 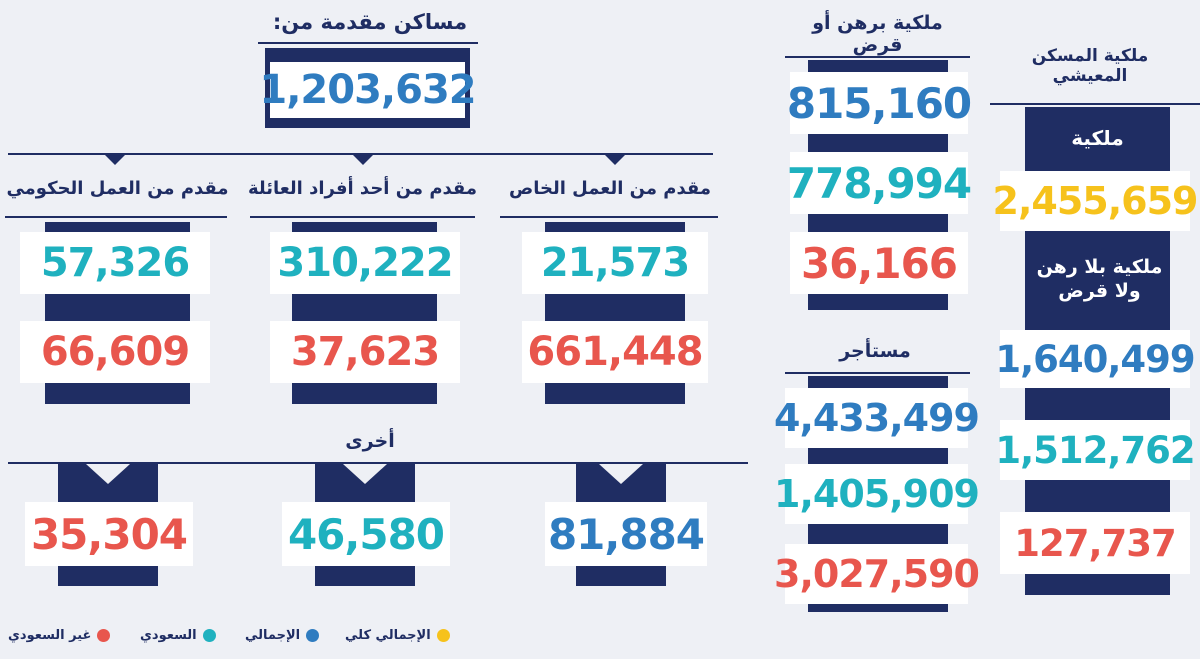 What do you see at coordinates (363, 160) in the screenshot?
I see `family-pointer` at bounding box center [363, 160].